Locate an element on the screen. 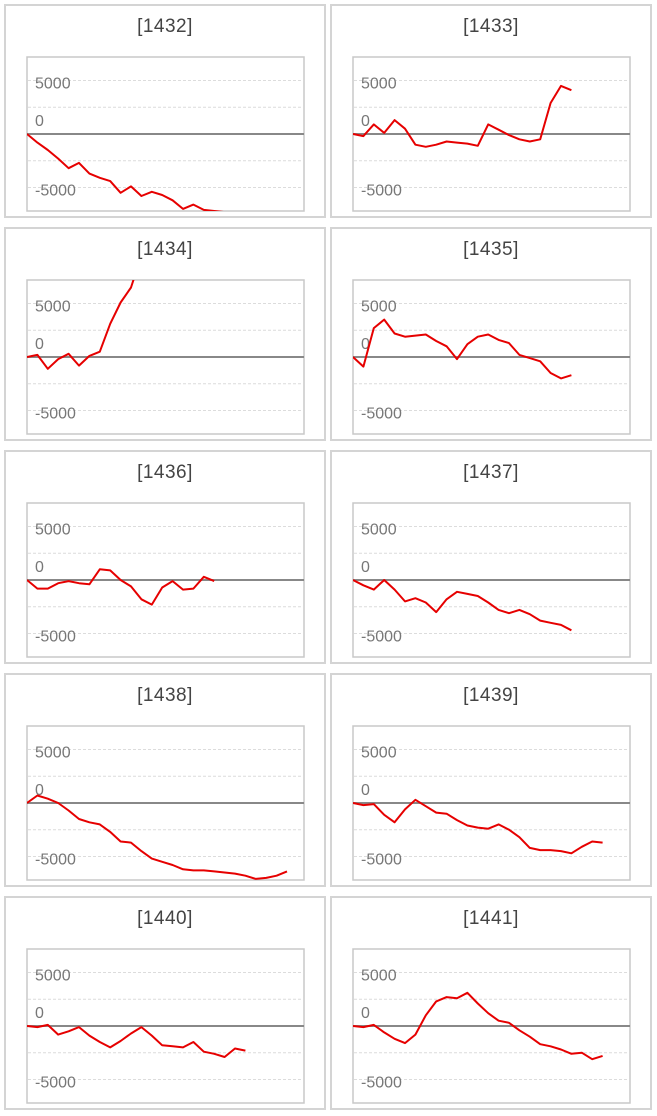  chart-panel: [1441] 5000 0 -5000 is located at coordinates (491, 1003).